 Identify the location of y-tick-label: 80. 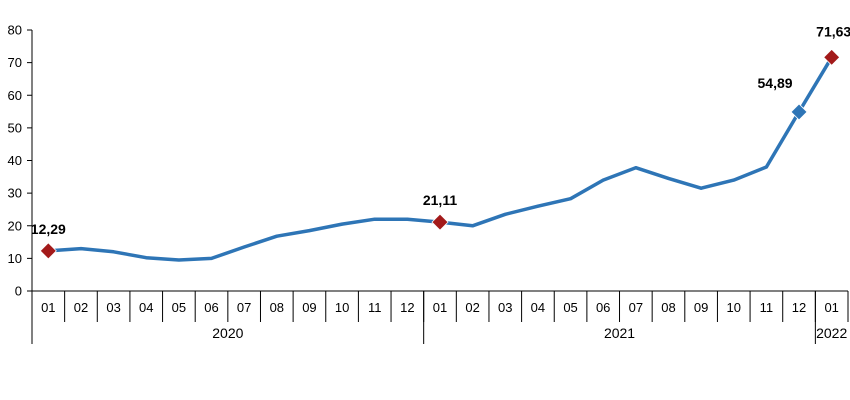
(15, 30).